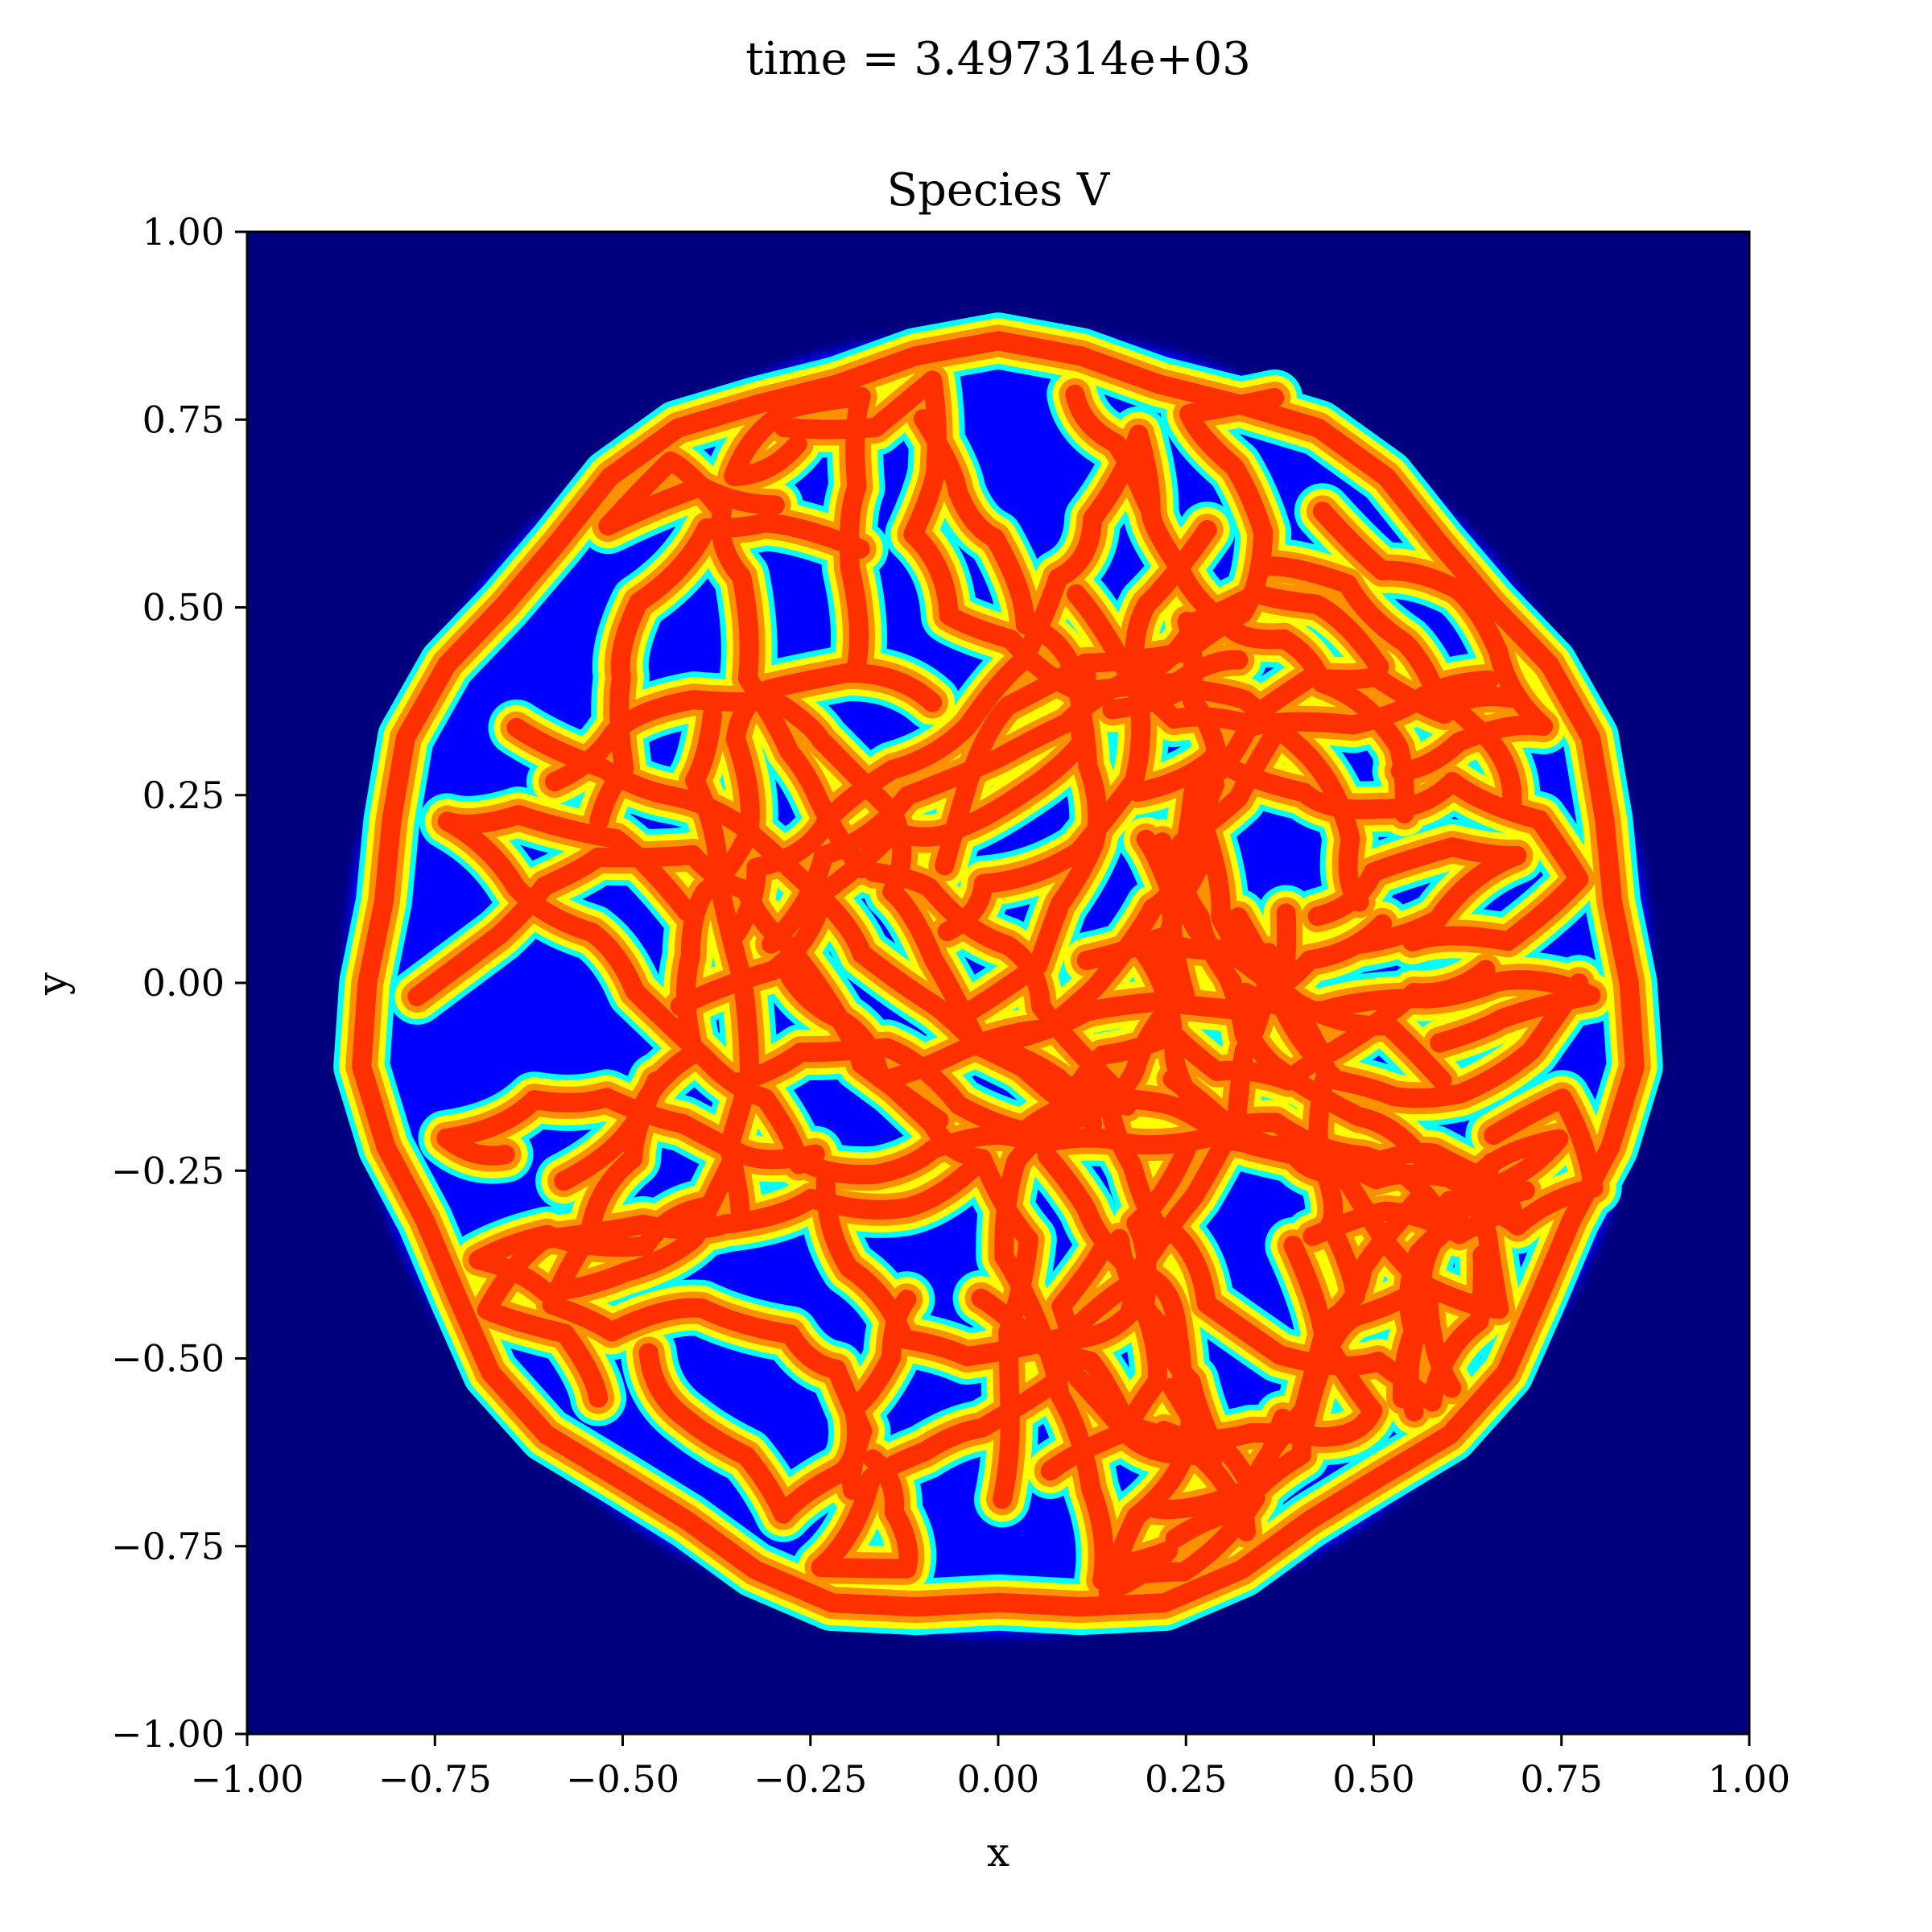 This screenshot has width=1932, height=1932. Describe the element at coordinates (622, 1779) in the screenshot. I see `x-tick-label-2: −0.50` at that location.